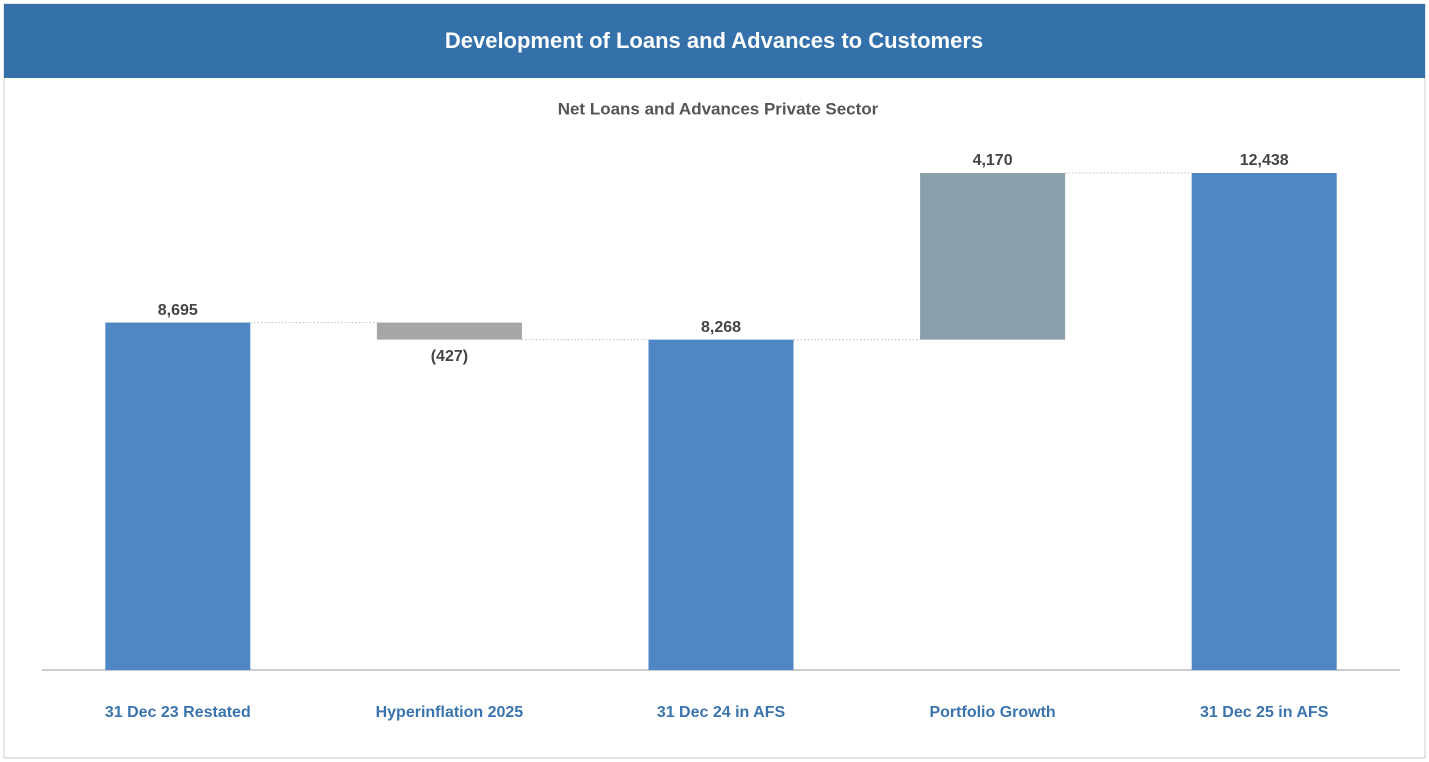  Describe the element at coordinates (721, 327) in the screenshot. I see `value-label: 8,268` at that location.